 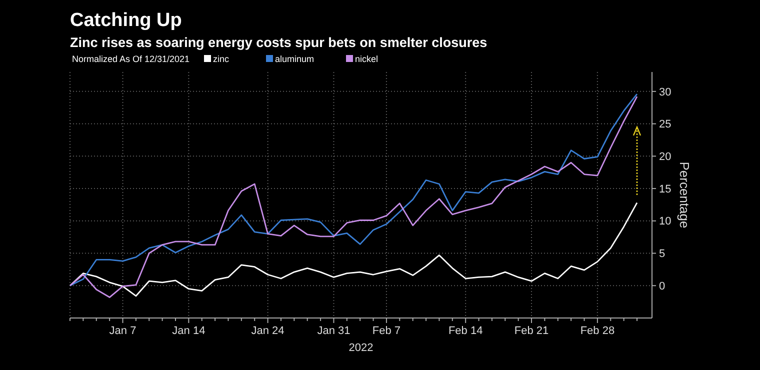 What do you see at coordinates (131, 59) in the screenshot?
I see `legend-title: Normalized As Of 12/31/2021` at bounding box center [131, 59].